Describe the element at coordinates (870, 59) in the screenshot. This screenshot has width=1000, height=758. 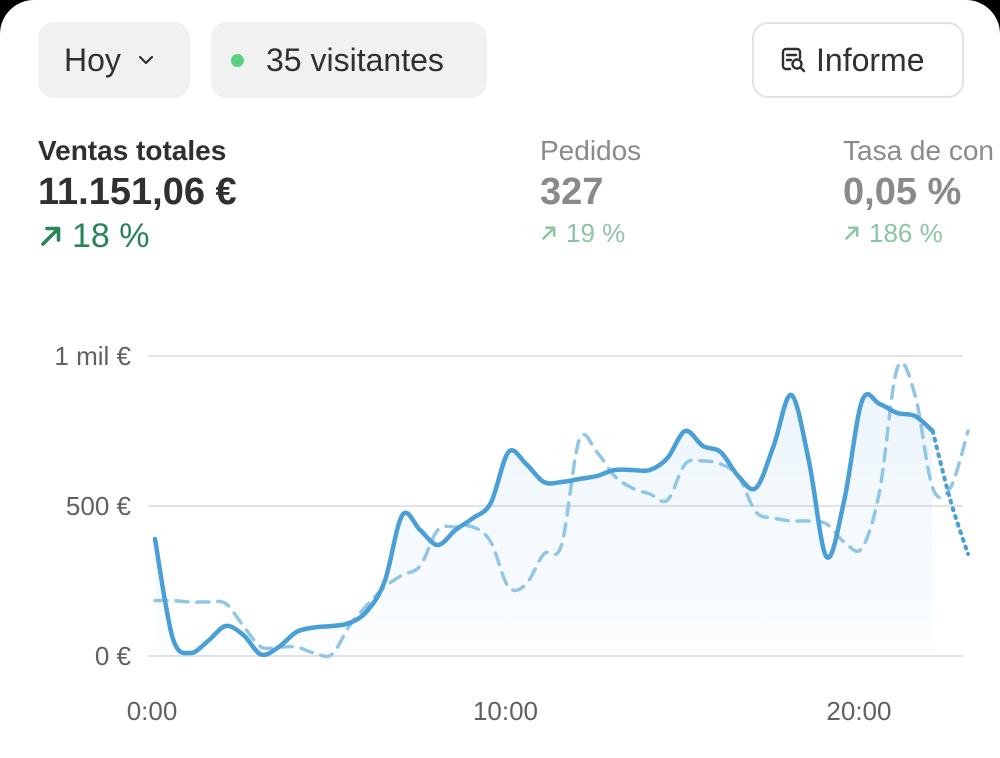
I see `report-label: Informe` at that location.